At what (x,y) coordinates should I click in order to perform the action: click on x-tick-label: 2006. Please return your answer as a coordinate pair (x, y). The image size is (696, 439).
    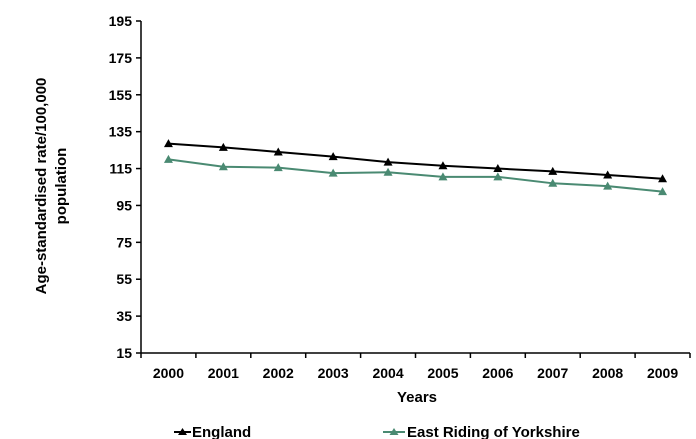
    Looking at the image, I should click on (497, 373).